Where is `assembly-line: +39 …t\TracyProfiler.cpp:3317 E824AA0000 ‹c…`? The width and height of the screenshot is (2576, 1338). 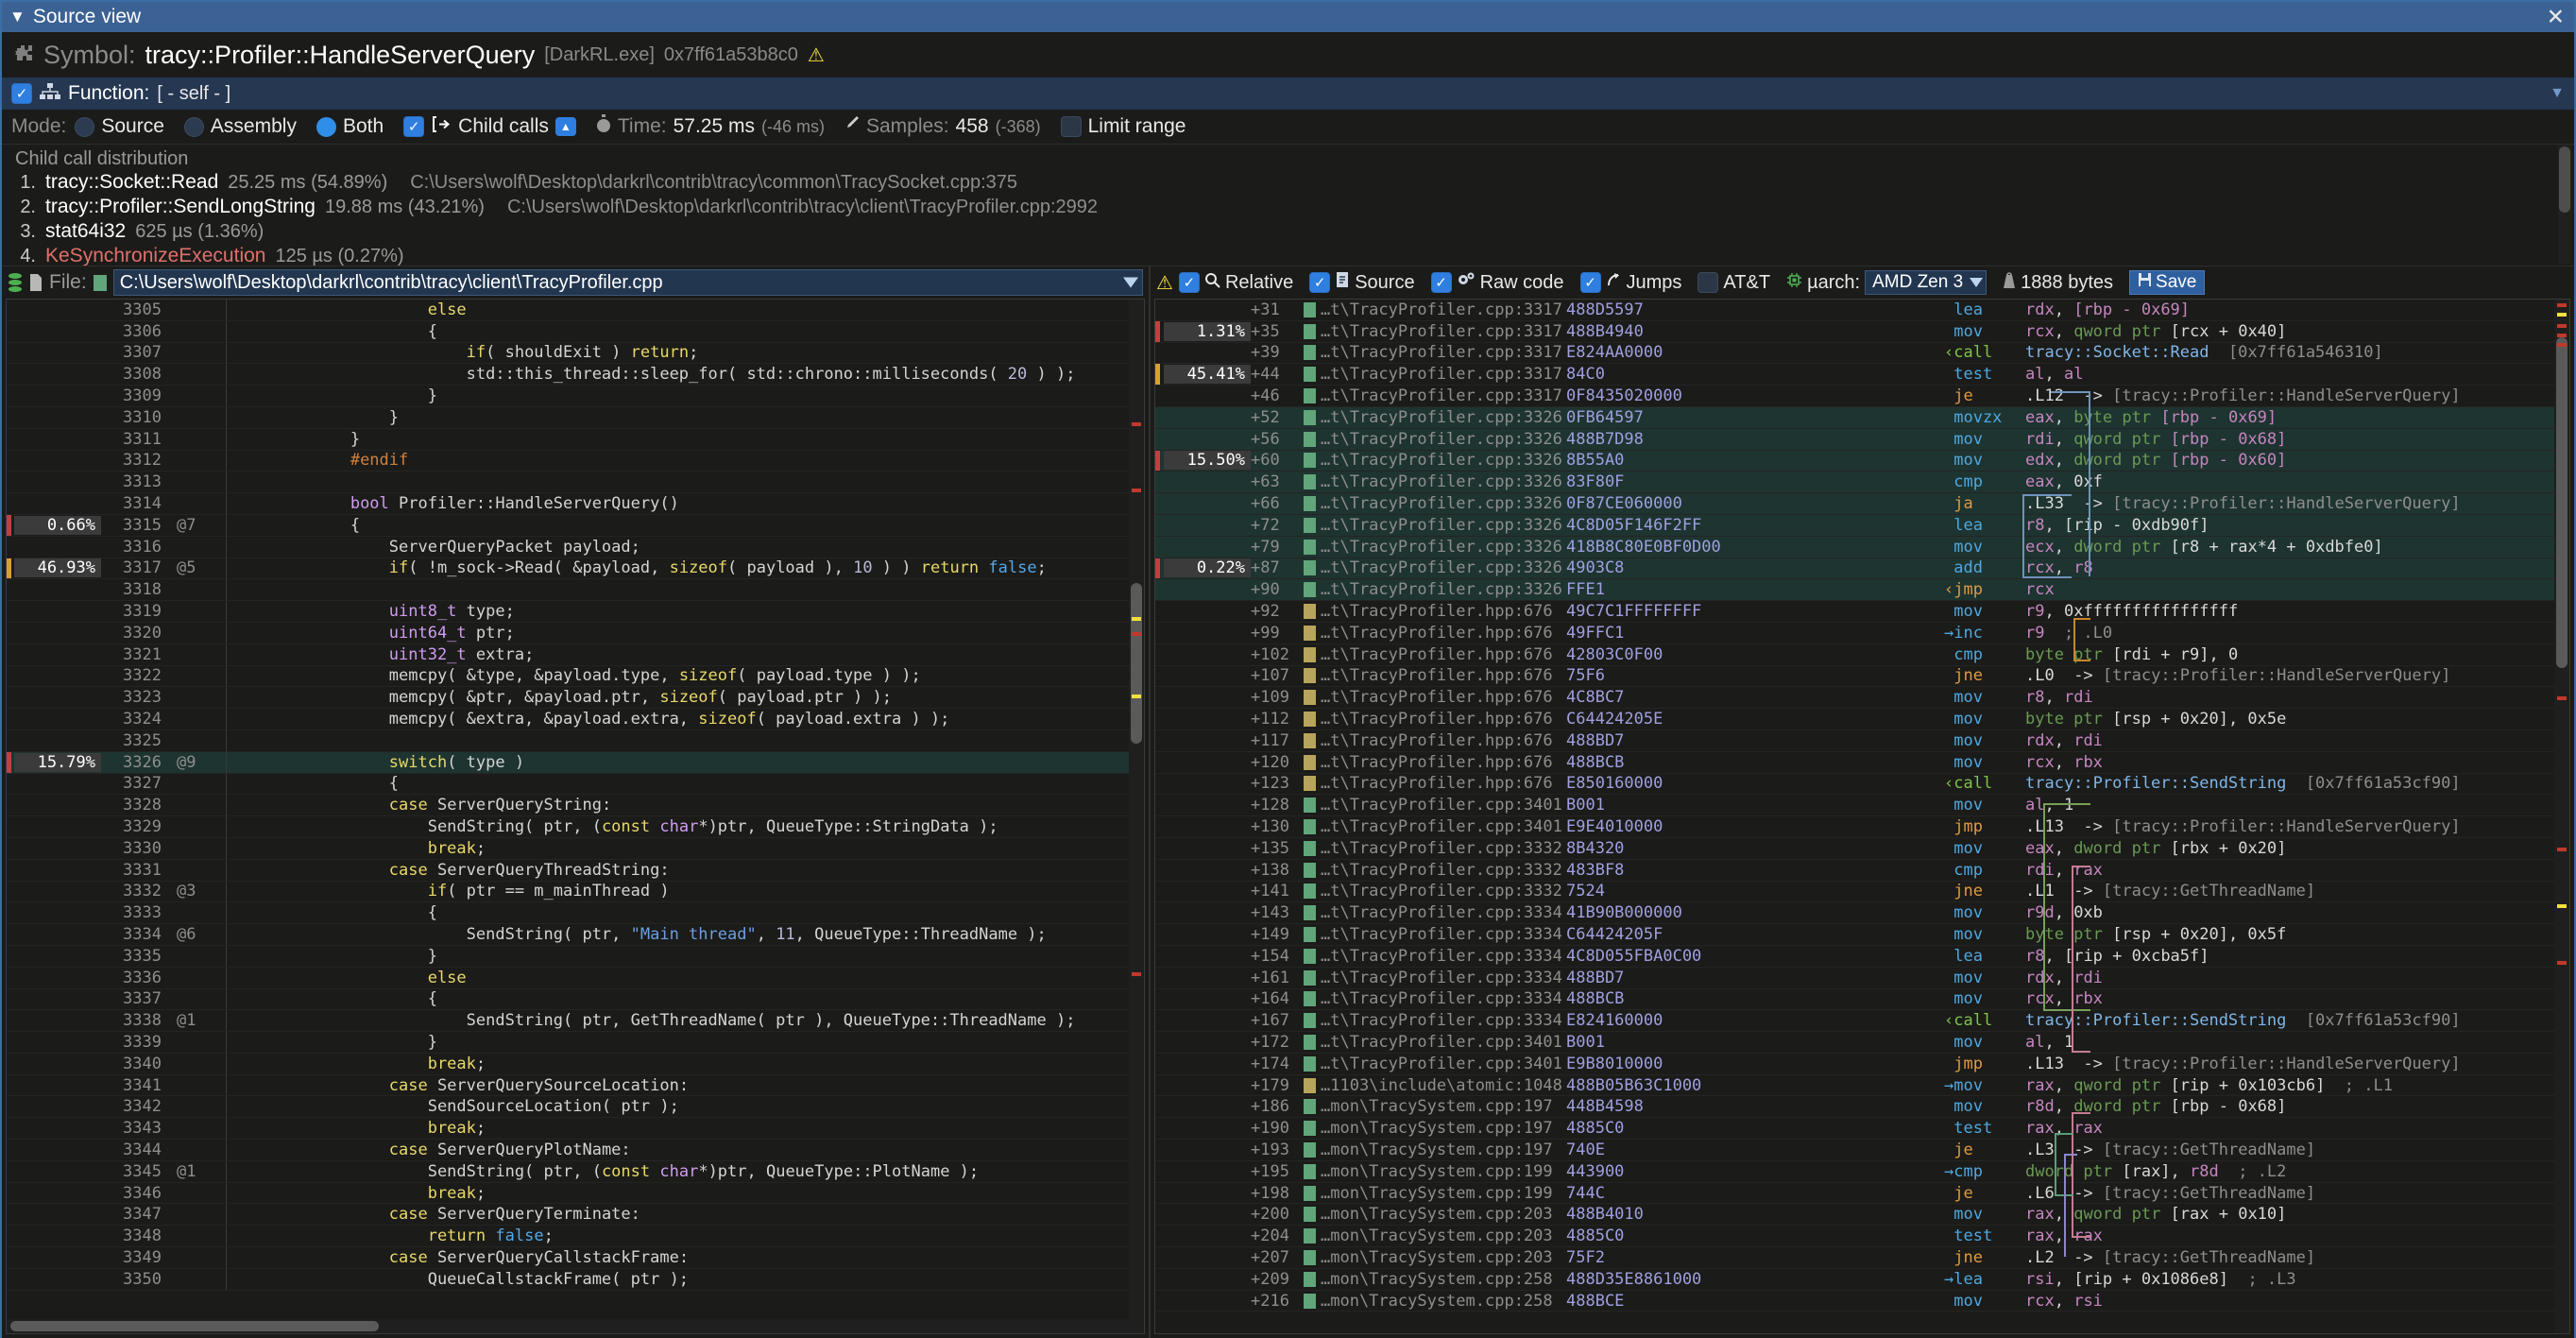
assembly-line: +39 …t\TracyProfiler.cpp:3317 E824AA0000 ‹c… is located at coordinates (1862, 354).